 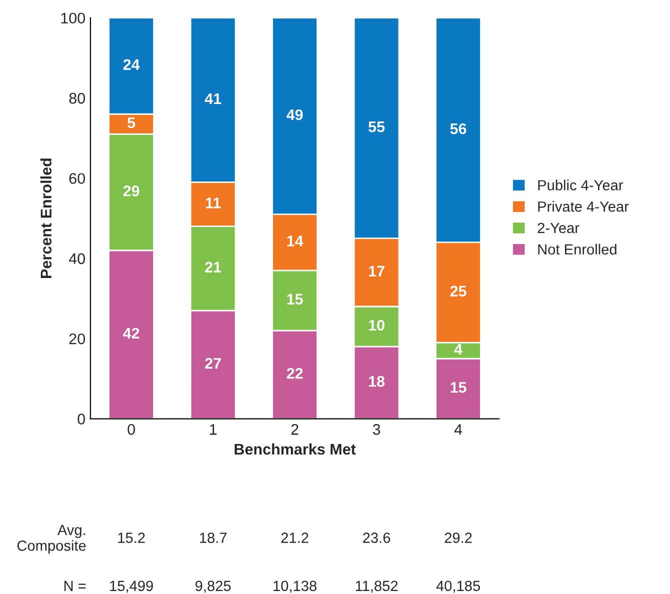 What do you see at coordinates (294, 373) in the screenshot?
I see `data-label: 22` at bounding box center [294, 373].